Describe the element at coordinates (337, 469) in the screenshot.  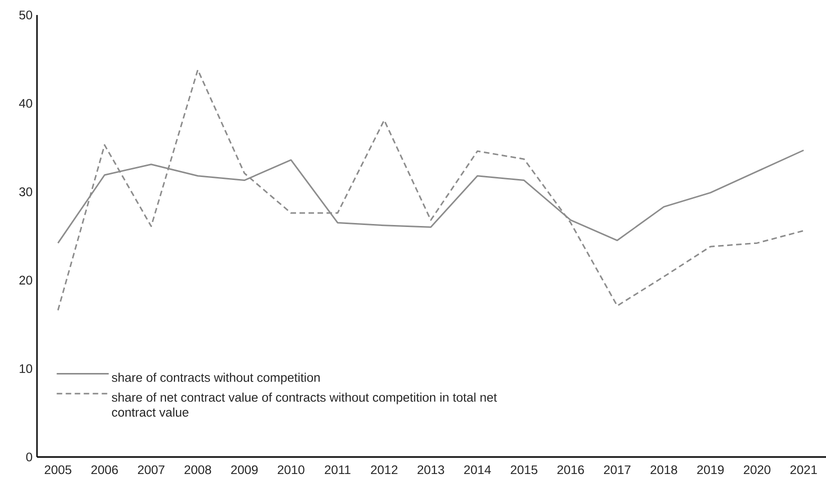
I see `x-tick-label: 2011` at that location.